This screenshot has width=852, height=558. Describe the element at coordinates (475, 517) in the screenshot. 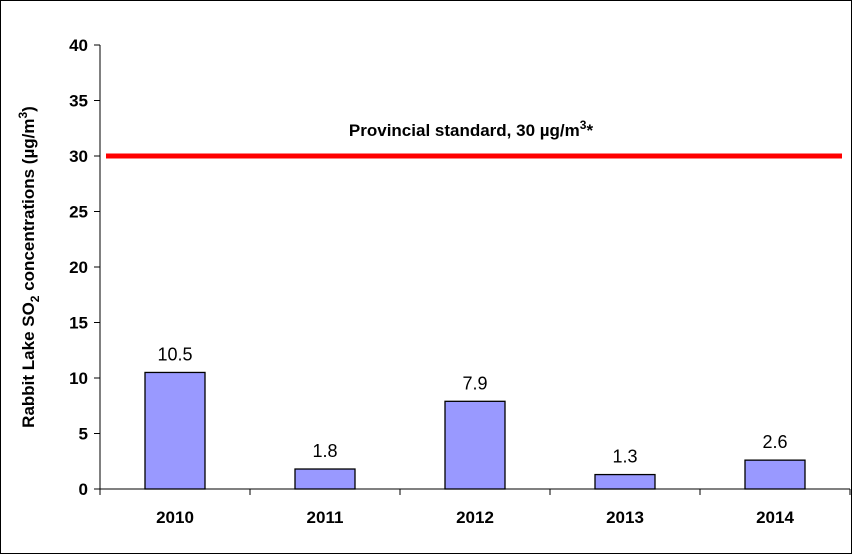

I see `x-tick-label-2012: 2012` at that location.